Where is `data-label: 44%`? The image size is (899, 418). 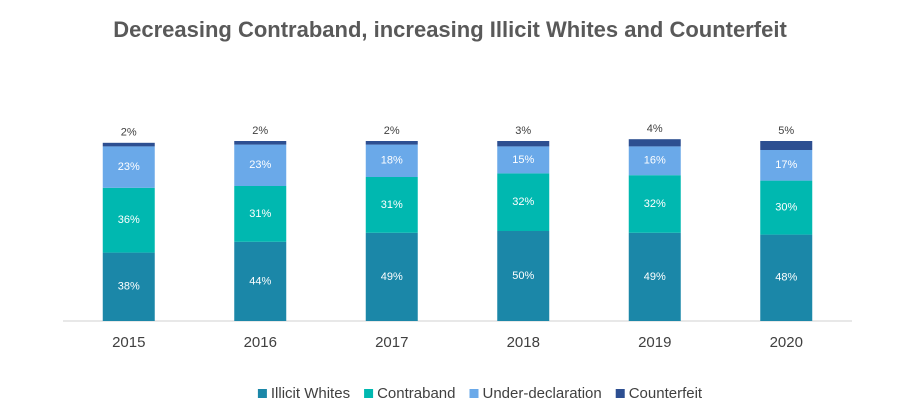 data-label: 44% is located at coordinates (260, 281).